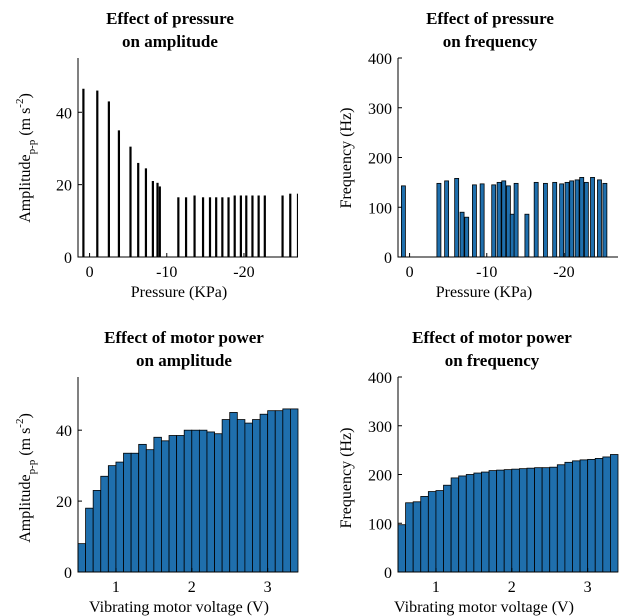 The width and height of the screenshot is (621, 616). I want to click on panel-4-title-line-1: Effect of motor power, so click(492, 337).